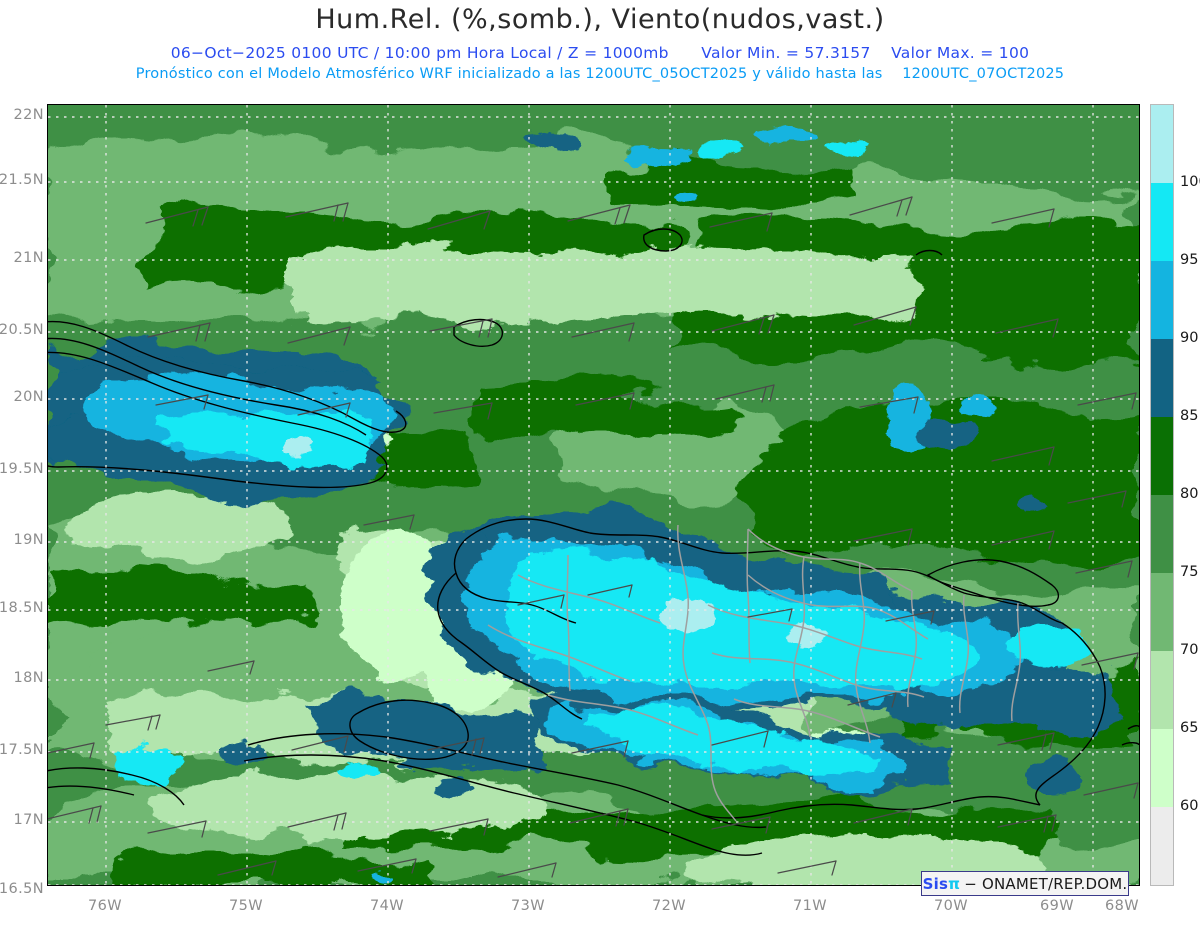 The width and height of the screenshot is (1200, 927). Describe the element at coordinates (1189, 572) in the screenshot. I see `colorbar-tick-label: 75` at that location.